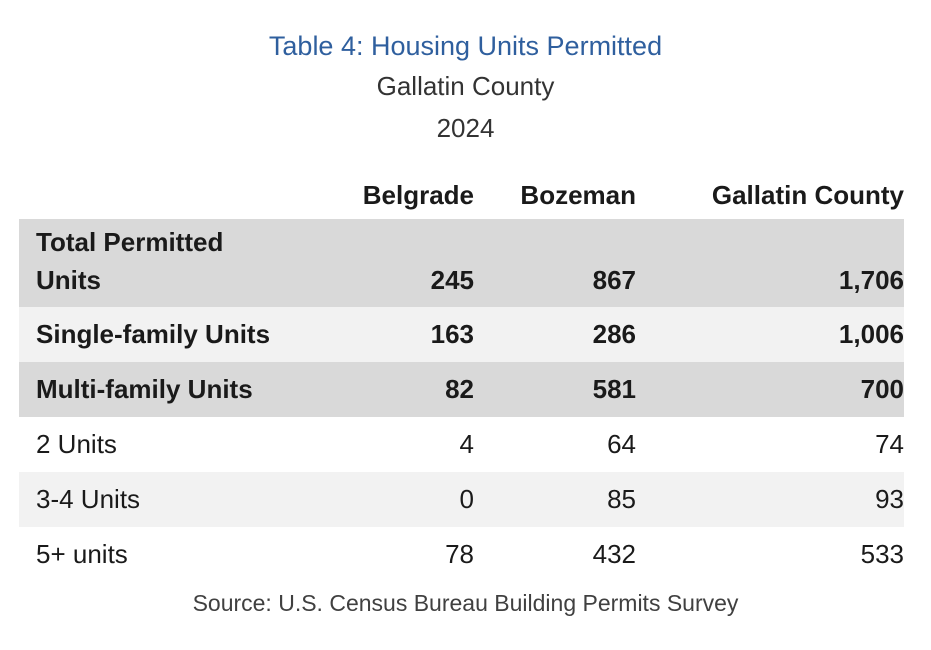 Image resolution: width=931 pixels, height=650 pixels. I want to click on table-row: 2 Units 4 64 74, so click(461, 444).